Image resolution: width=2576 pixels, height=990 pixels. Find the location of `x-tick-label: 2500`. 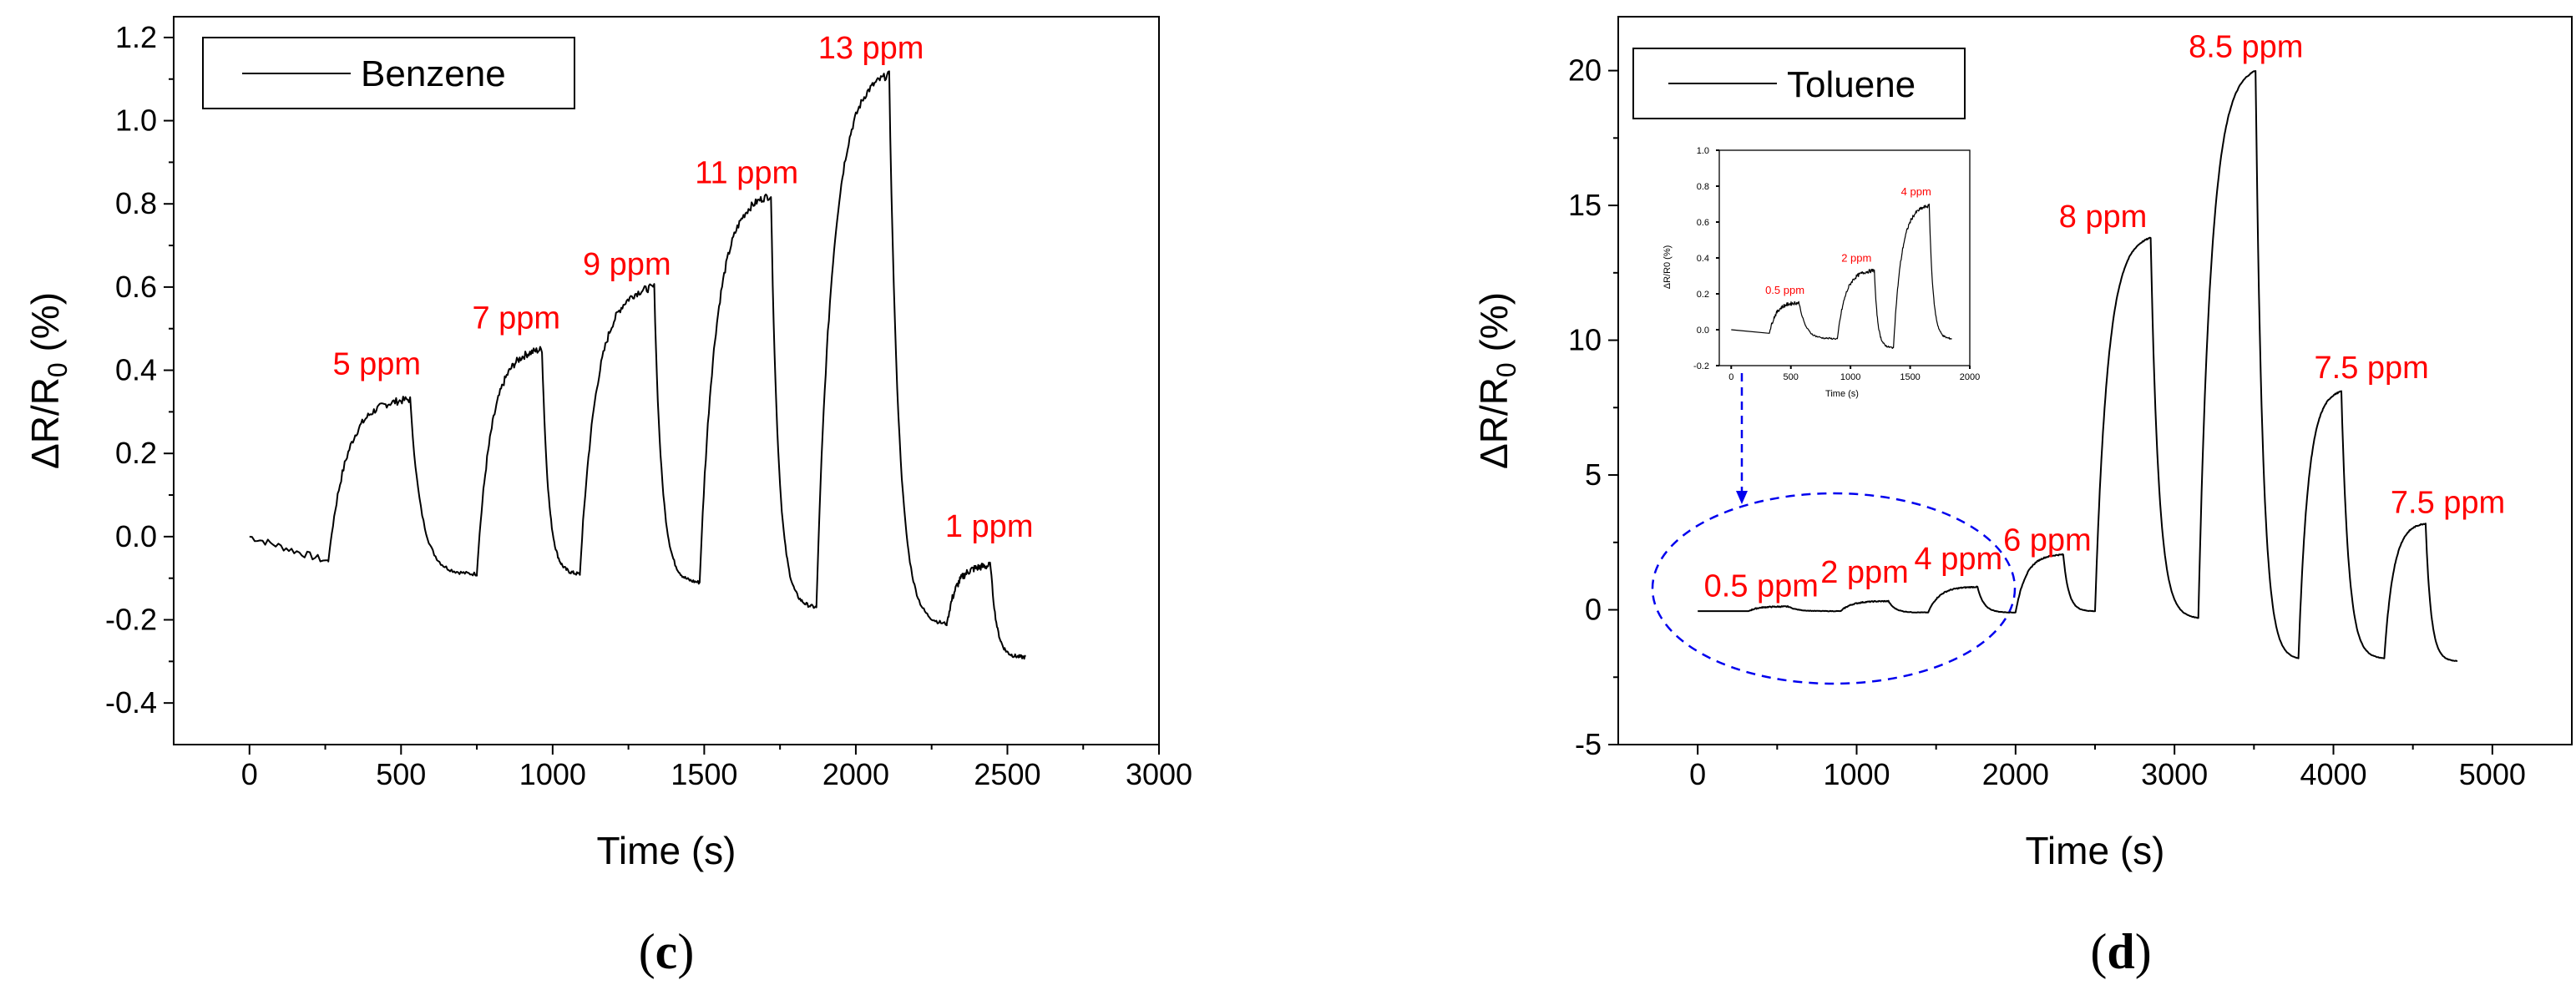

x-tick-label: 2500 is located at coordinates (1007, 774).